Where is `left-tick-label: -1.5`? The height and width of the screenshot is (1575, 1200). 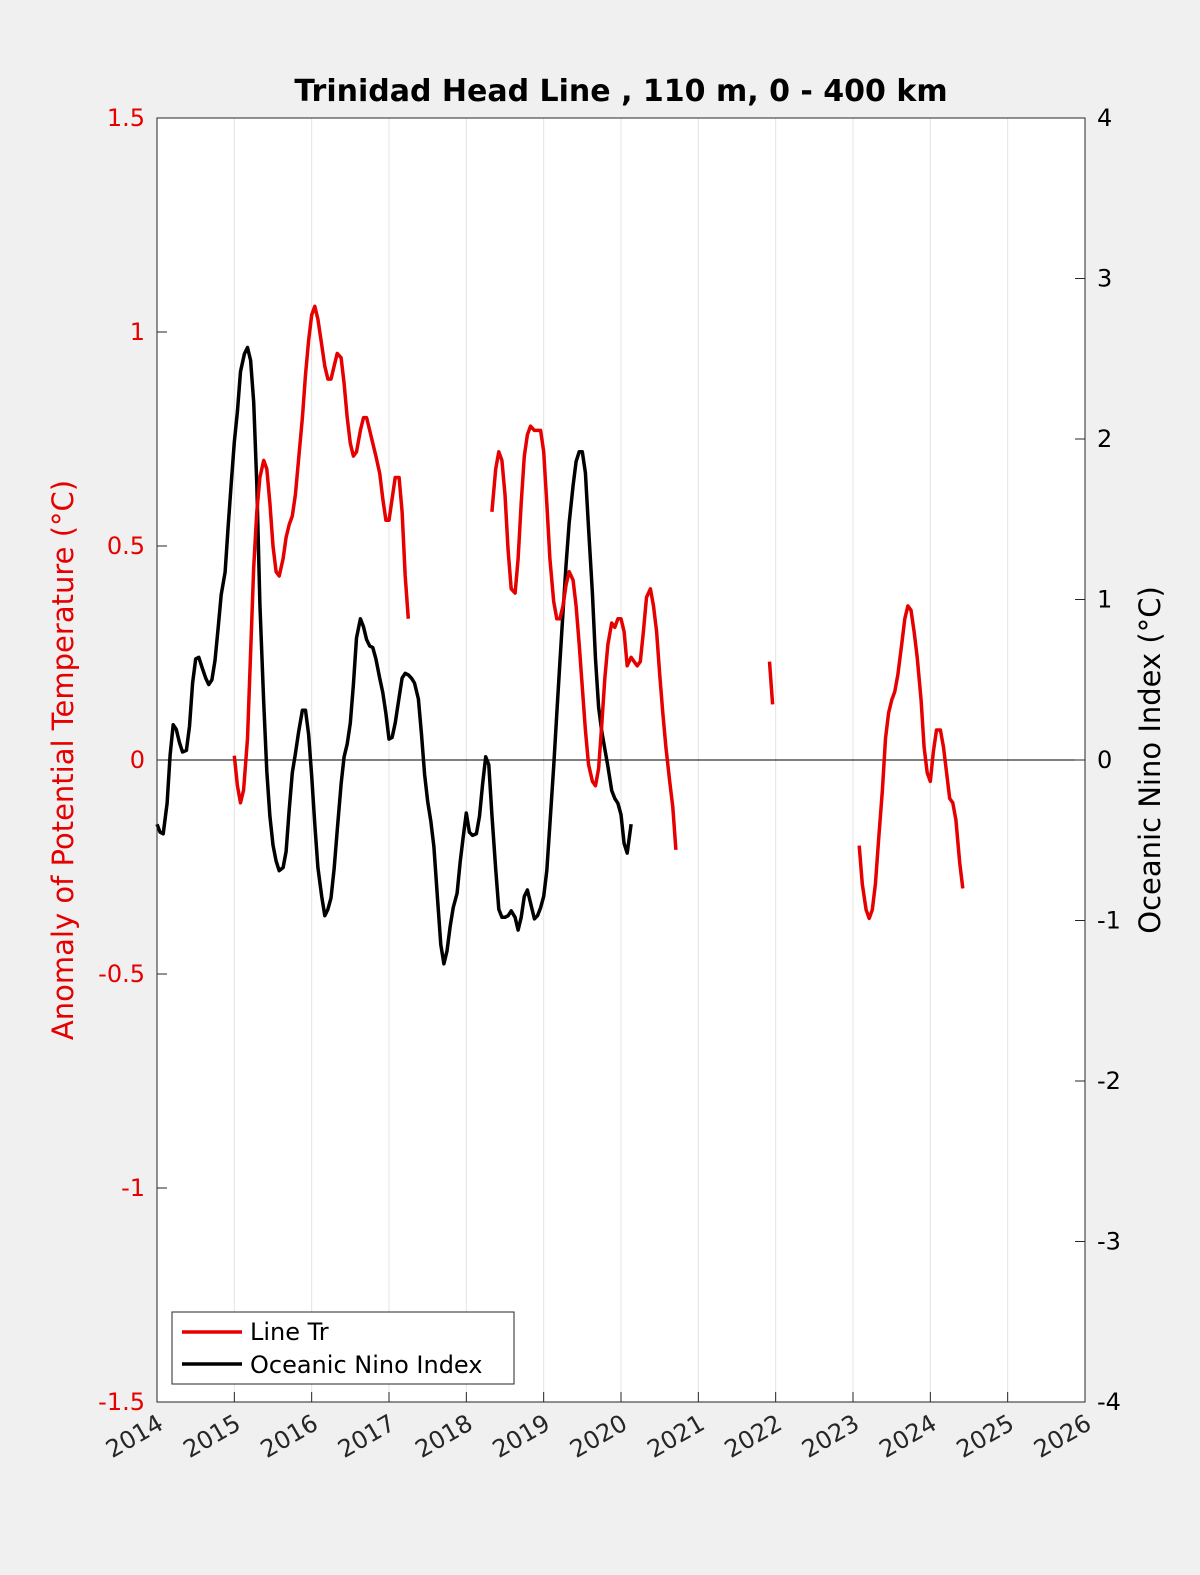 left-tick-label: -1.5 is located at coordinates (121, 1402).